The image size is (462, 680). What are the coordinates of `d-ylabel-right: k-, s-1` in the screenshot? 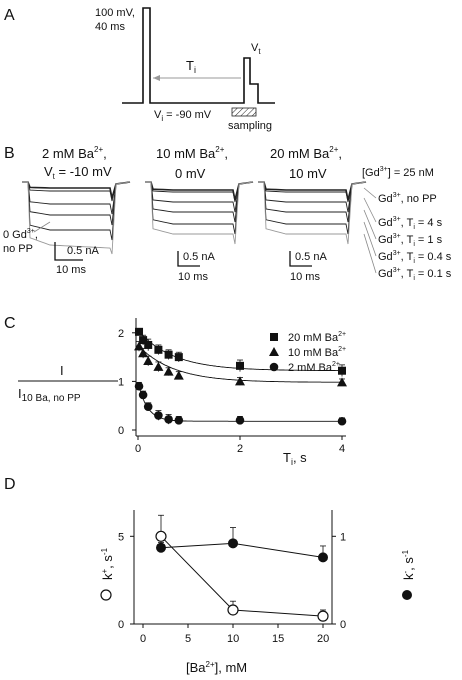 It's located at (408, 564).